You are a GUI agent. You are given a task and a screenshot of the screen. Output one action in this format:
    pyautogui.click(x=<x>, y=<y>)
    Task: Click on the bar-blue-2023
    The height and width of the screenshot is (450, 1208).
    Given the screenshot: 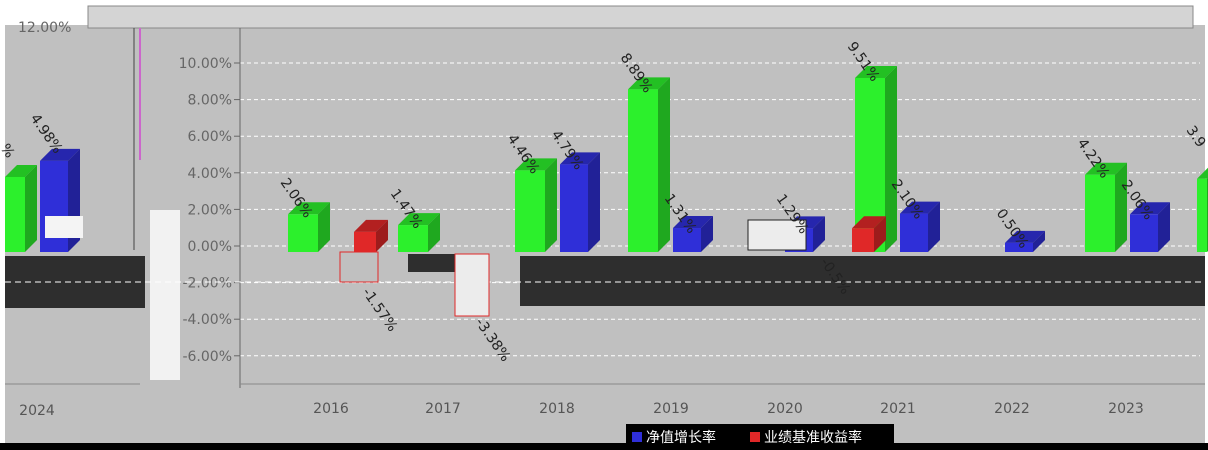 What is the action you would take?
    pyautogui.click(x=1150, y=227)
    